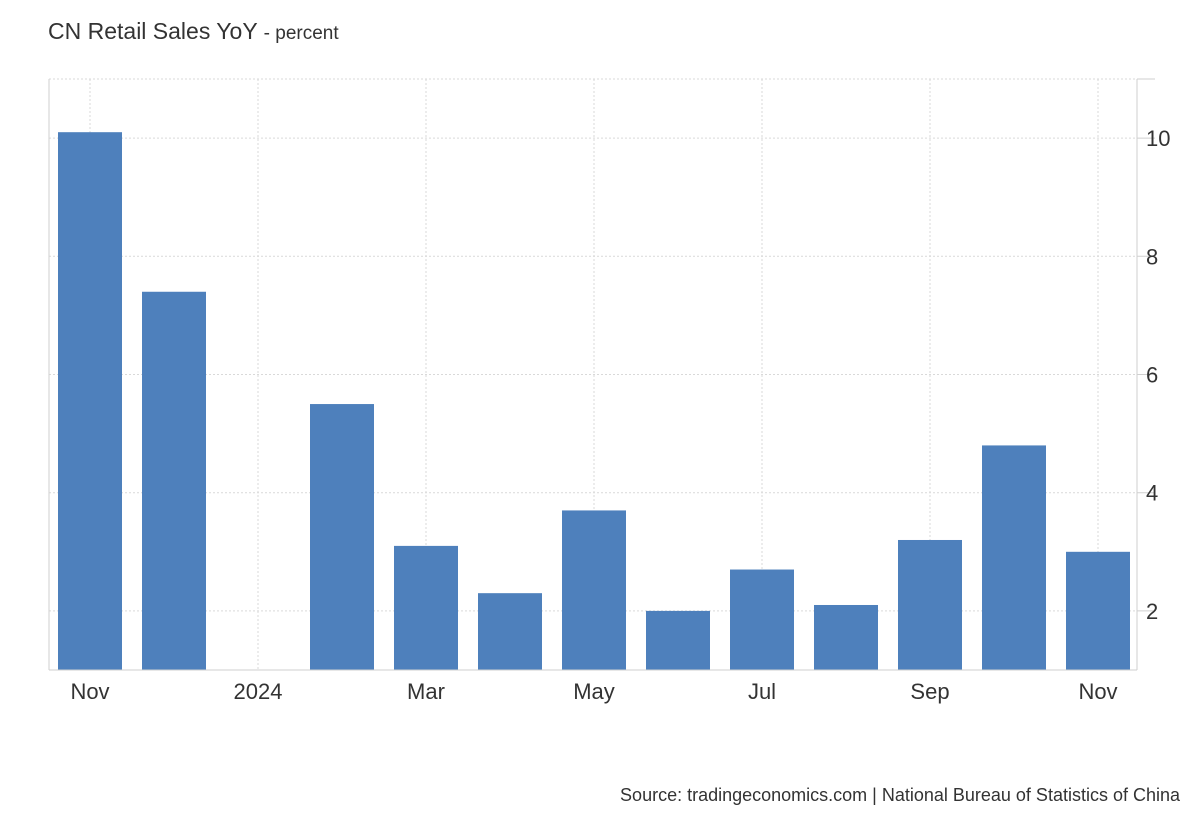 The image size is (1200, 820). Describe the element at coordinates (1152, 493) in the screenshot. I see `y-tick-label: 4` at that location.